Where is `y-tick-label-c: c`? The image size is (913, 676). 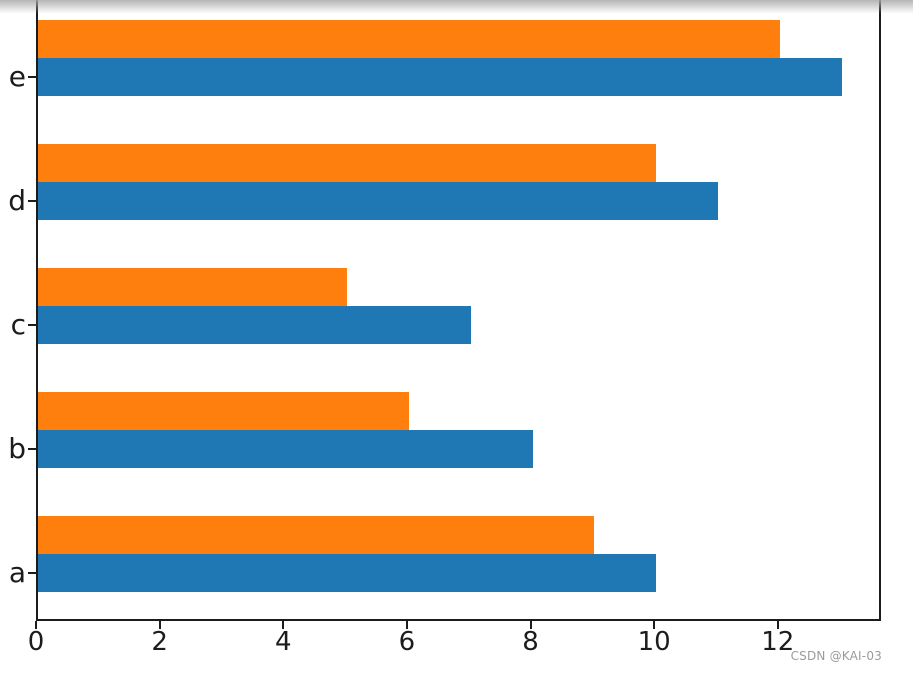 y-tick-label-c: c is located at coordinates (18, 324).